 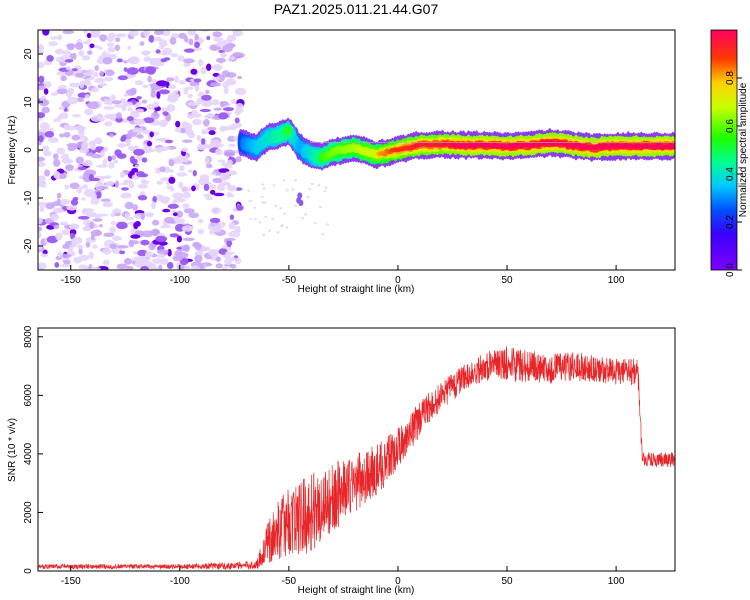 I want to click on colorbar-tick-label: 0.2, so click(x=730, y=222).